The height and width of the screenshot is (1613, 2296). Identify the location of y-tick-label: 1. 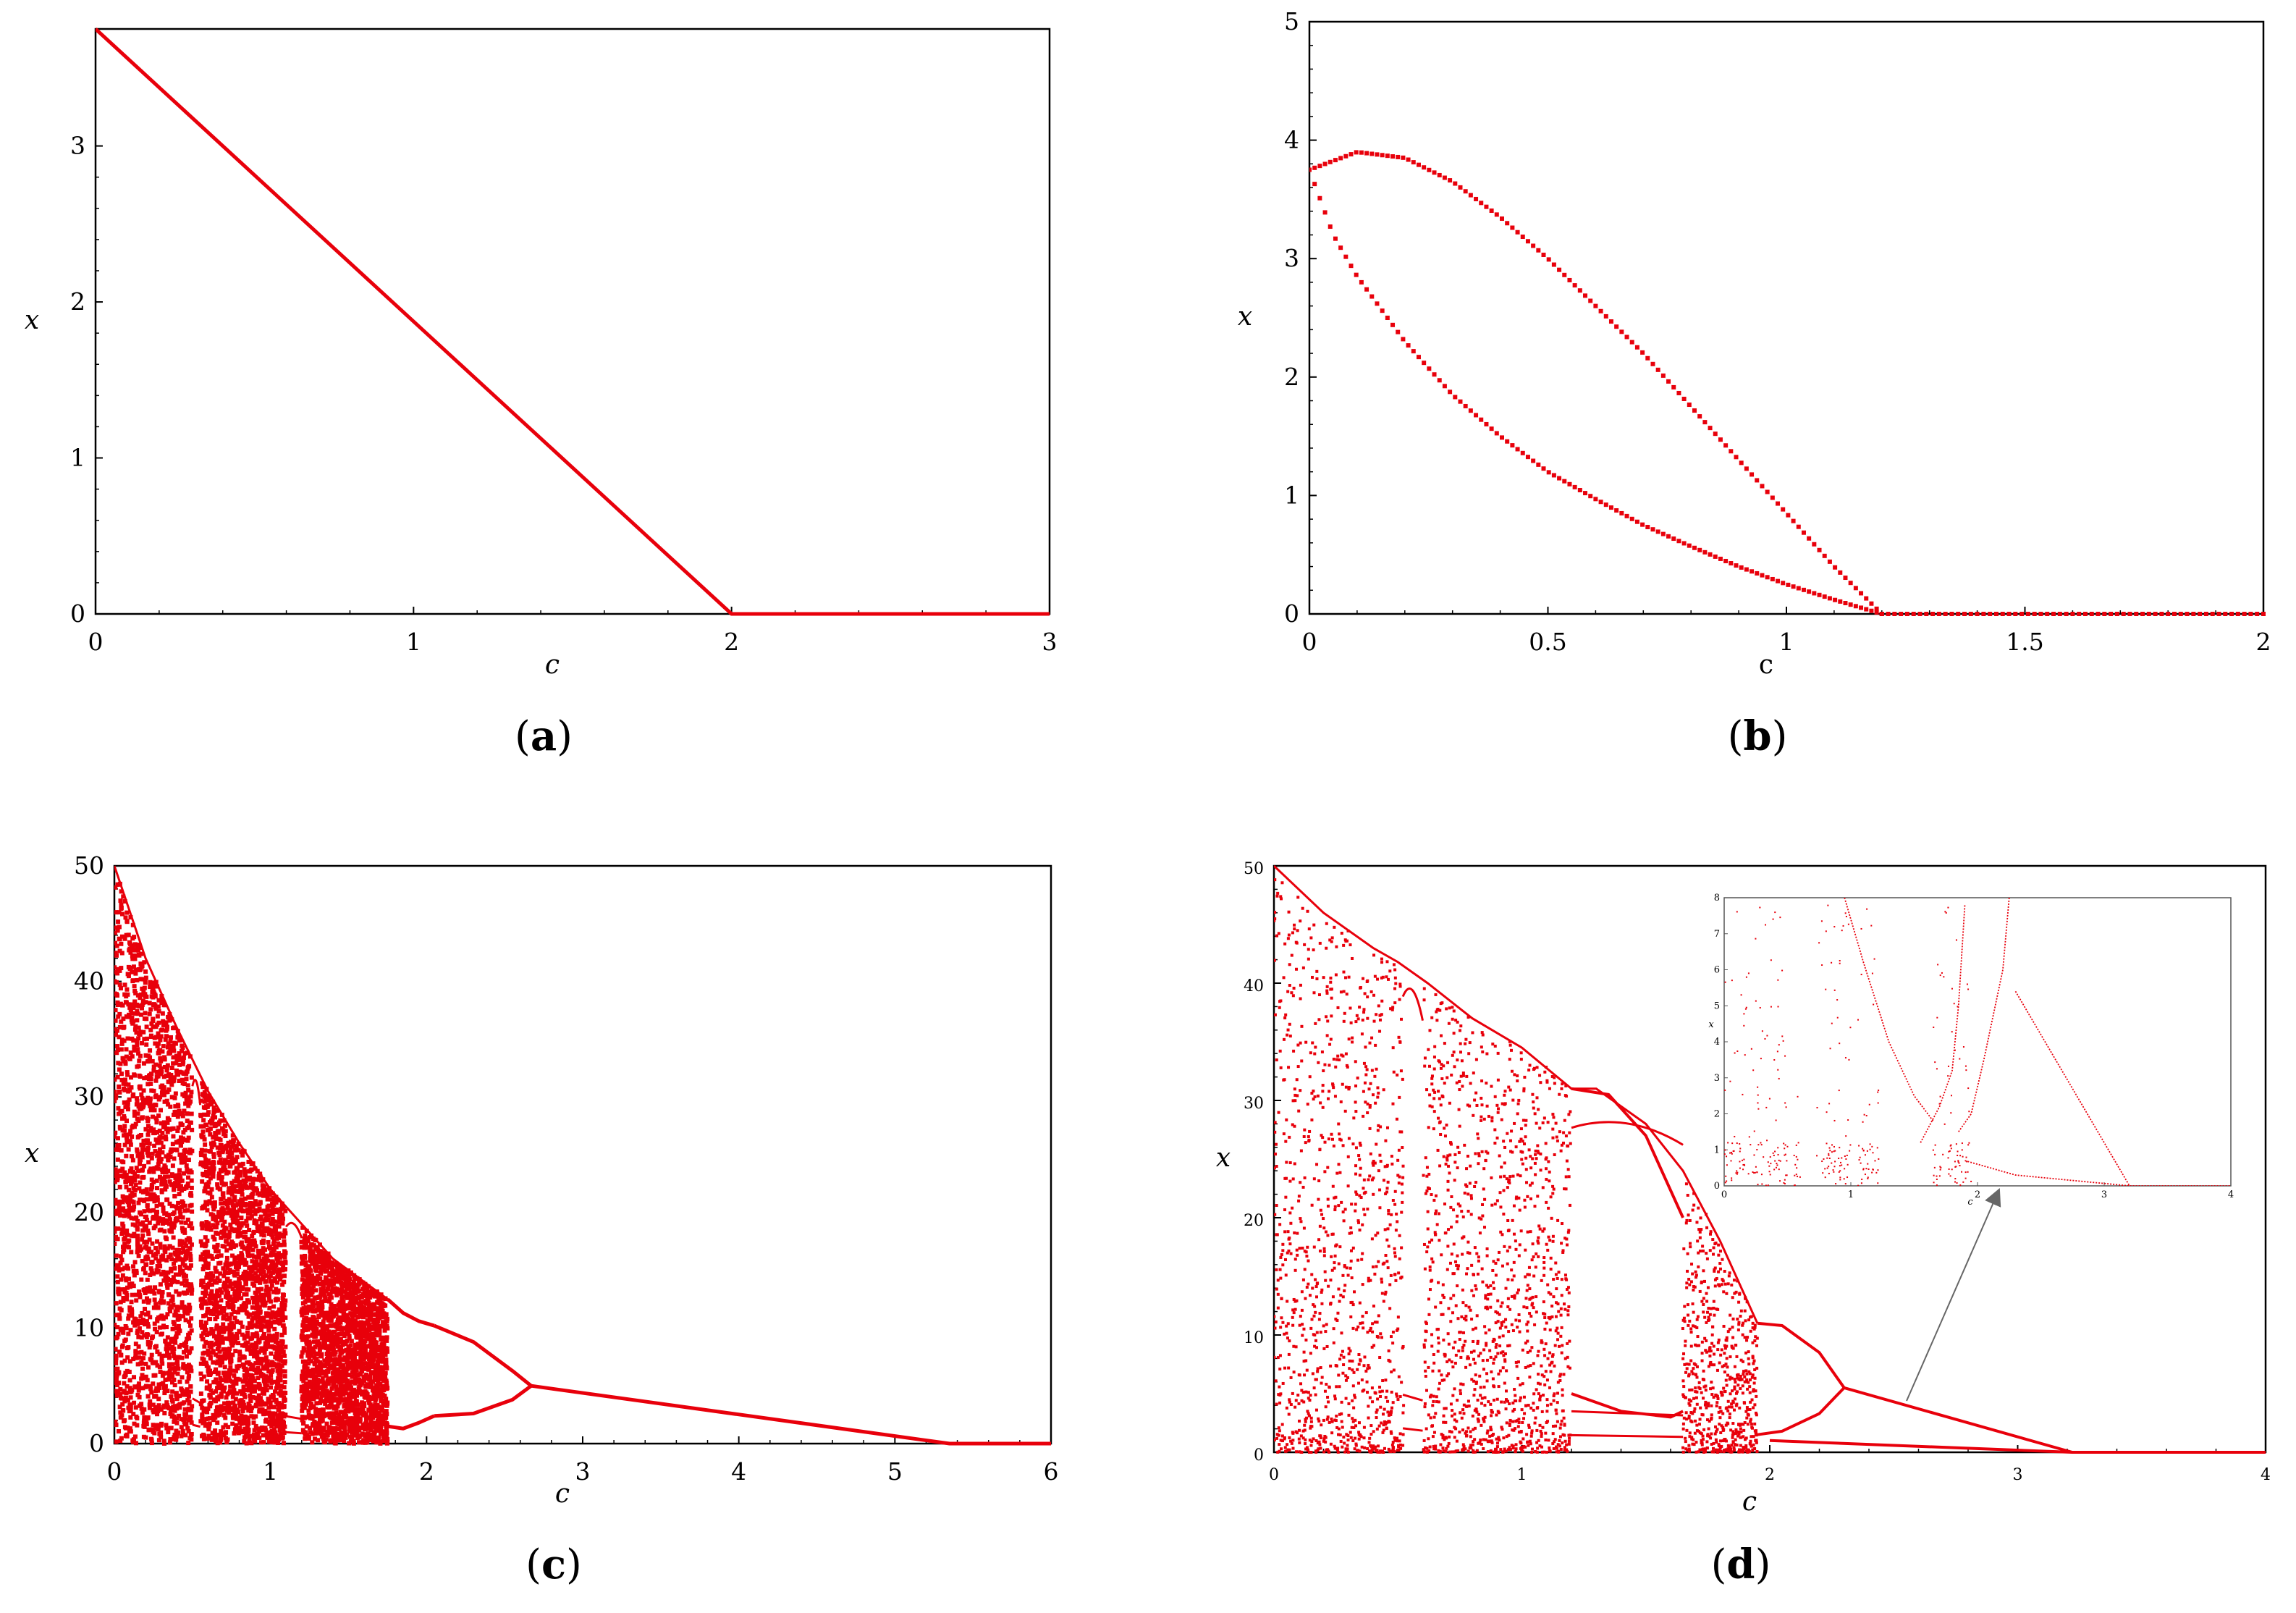
(77, 458).